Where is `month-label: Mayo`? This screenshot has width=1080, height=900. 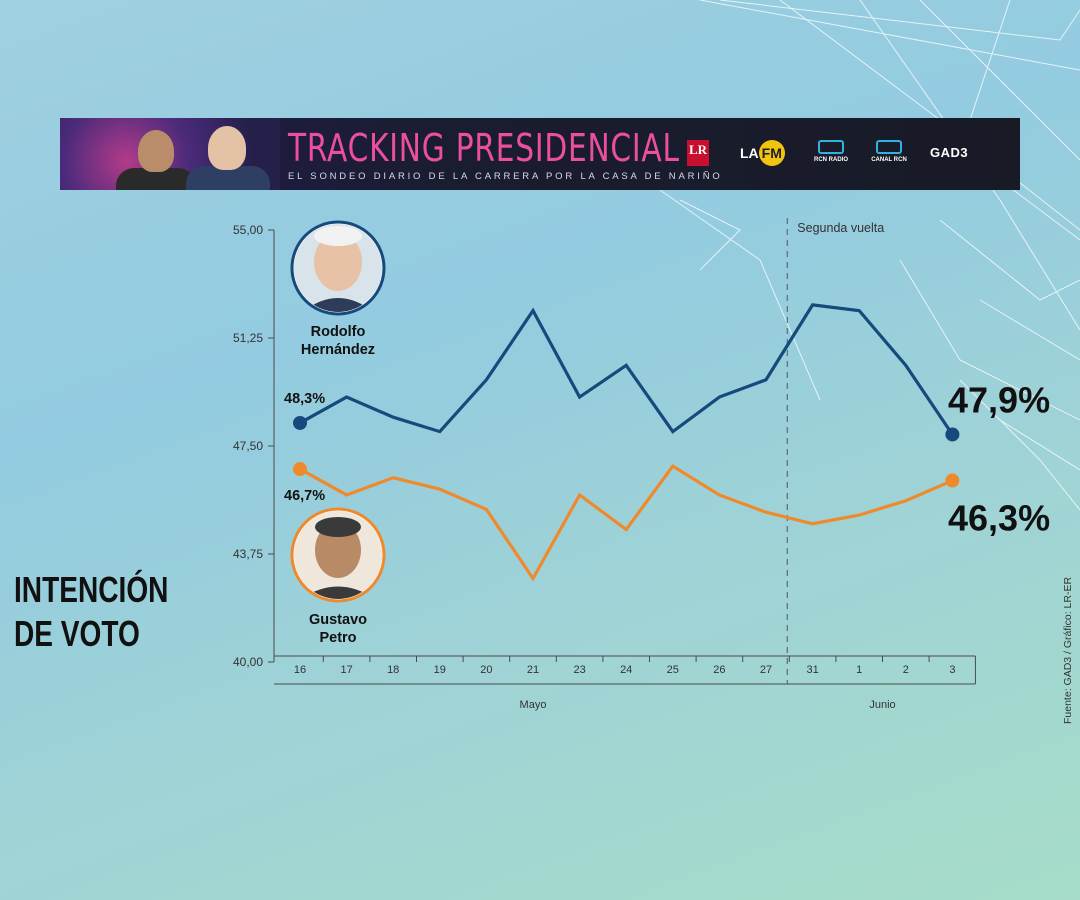 month-label: Mayo is located at coordinates (533, 705).